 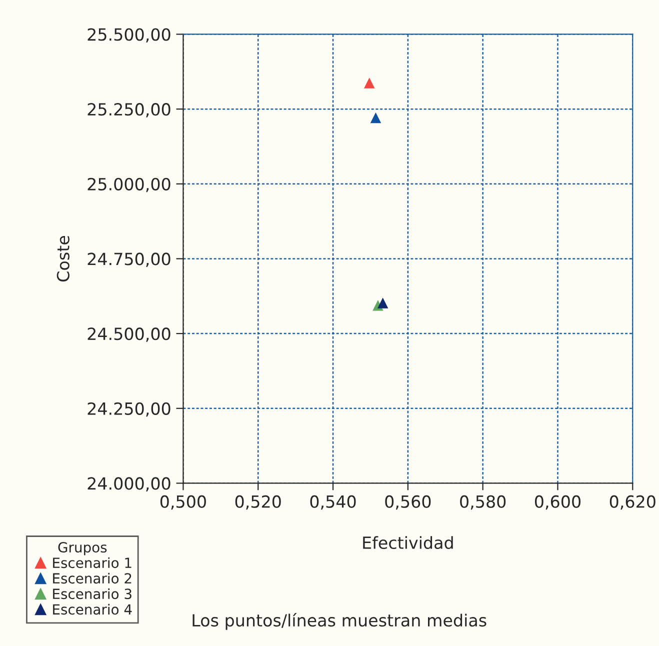 What do you see at coordinates (129, 409) in the screenshot?
I see `y-tick-label: 24.250,00` at bounding box center [129, 409].